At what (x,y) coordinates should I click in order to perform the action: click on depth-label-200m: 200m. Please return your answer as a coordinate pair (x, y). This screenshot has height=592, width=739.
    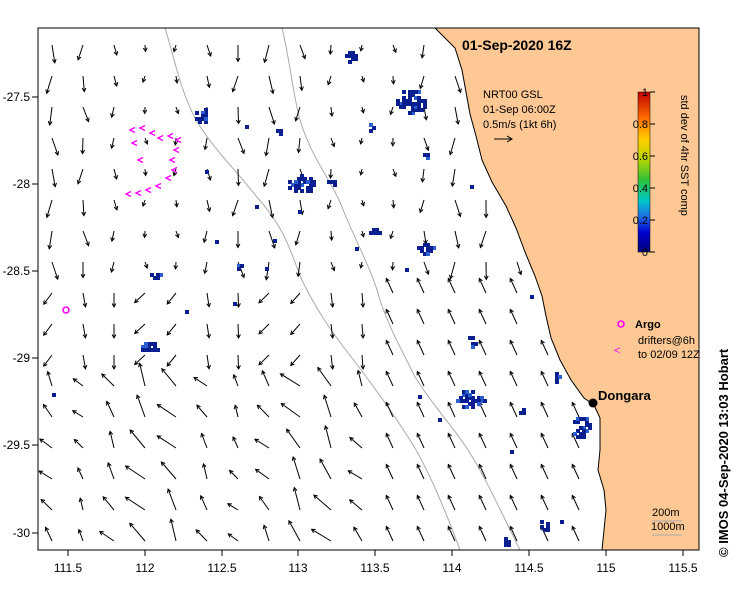
    Looking at the image, I should click on (666, 513).